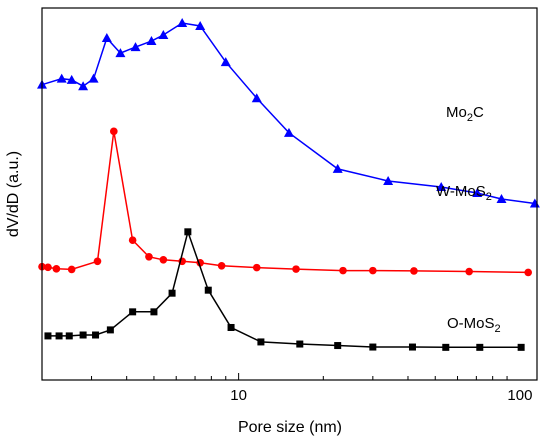  Describe the element at coordinates (286, 388) in the screenshot. I see `x-axis-ticks: 10 100` at that location.